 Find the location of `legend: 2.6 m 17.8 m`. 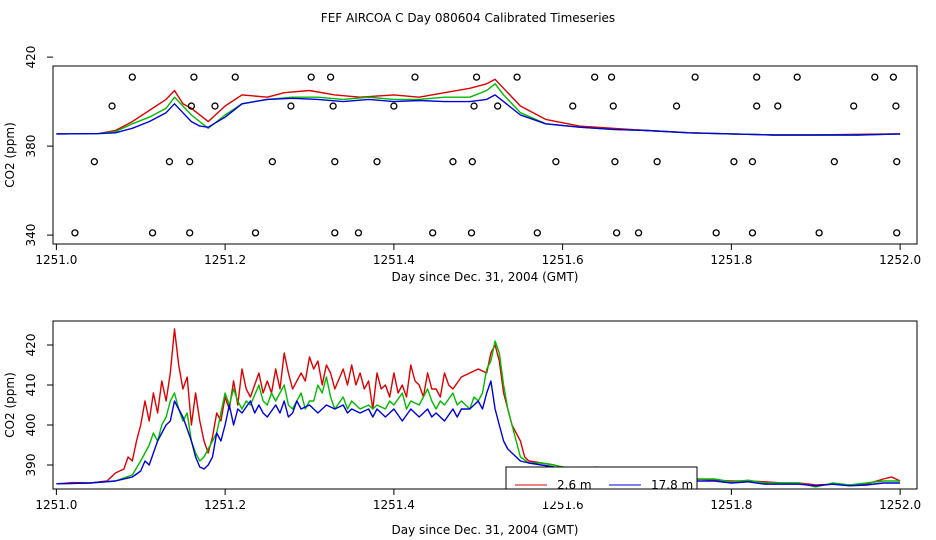

legend: 2.6 m 17.8 m is located at coordinates (605, 484).